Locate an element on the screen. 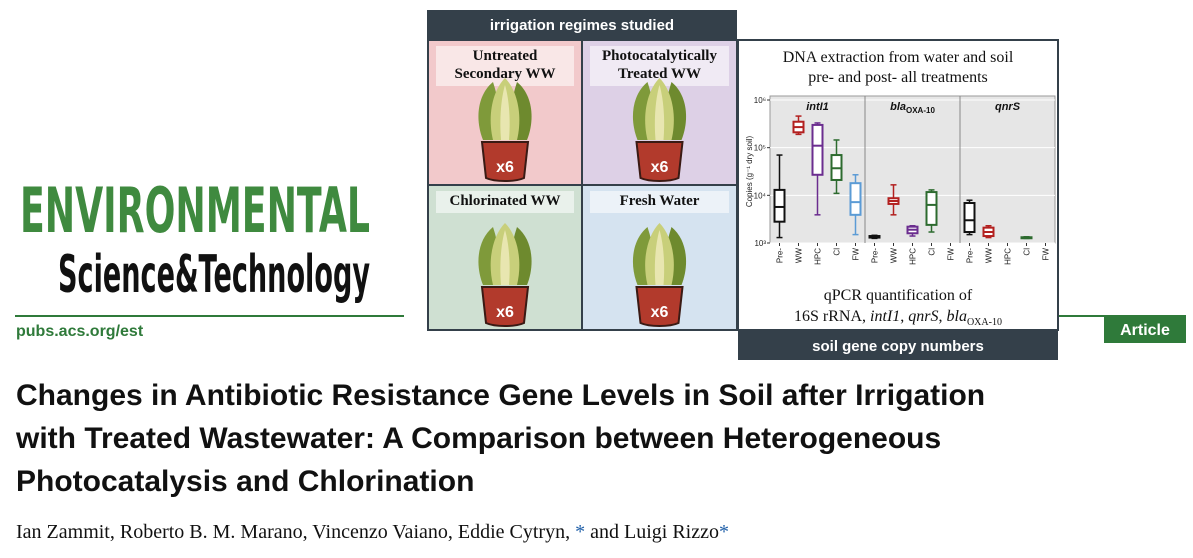 The image size is (1193, 558). logo-line1: ENVIRONMENTAL is located at coordinates (195, 210).